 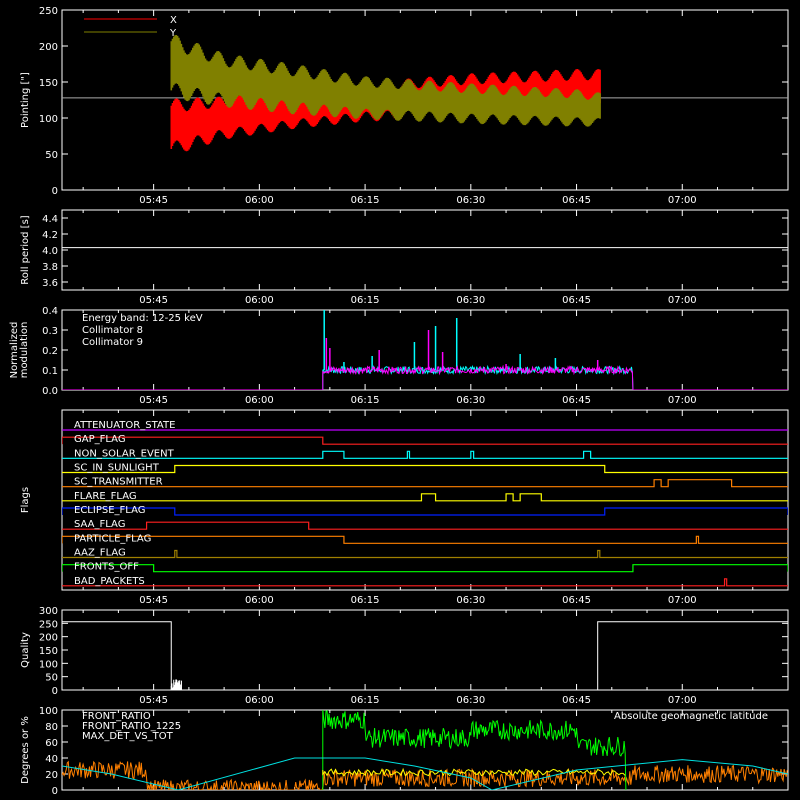 What do you see at coordinates (100, 553) in the screenshot?
I see `flag-label: AAZ_FLAG` at bounding box center [100, 553].